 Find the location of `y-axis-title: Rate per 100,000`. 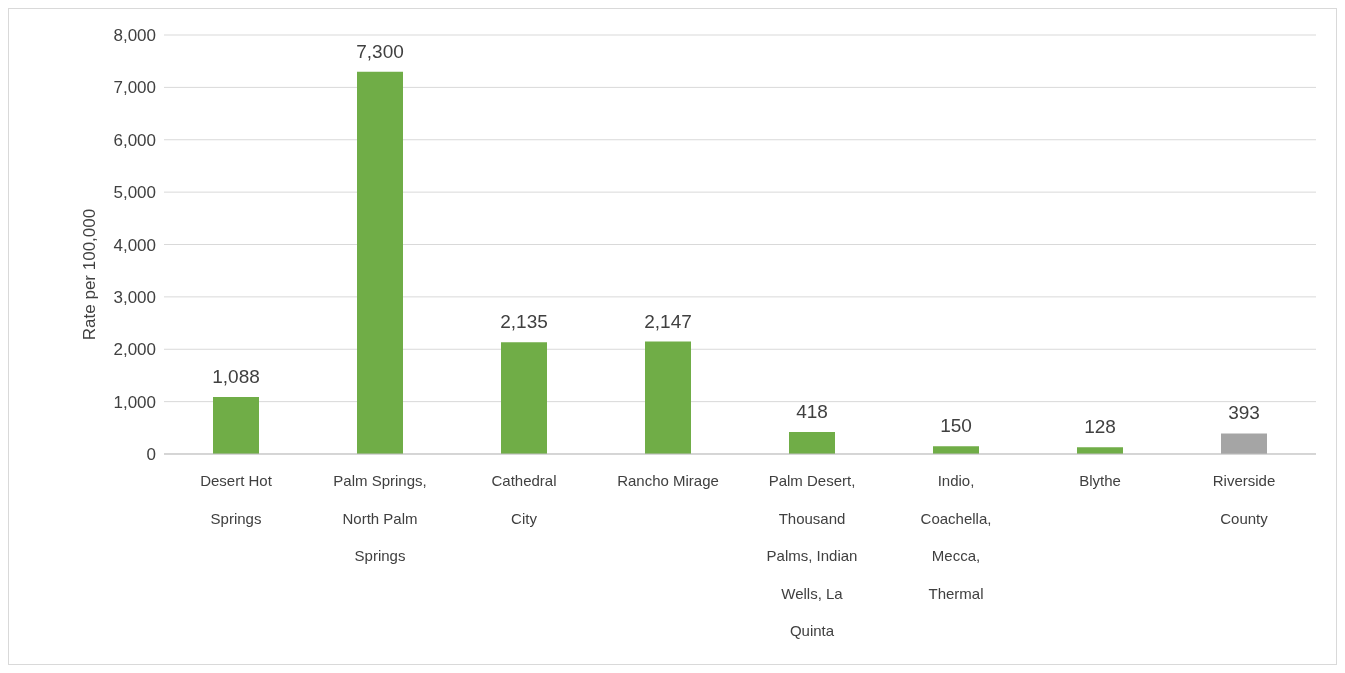

y-axis-title: Rate per 100,000 is located at coordinates (90, 274).